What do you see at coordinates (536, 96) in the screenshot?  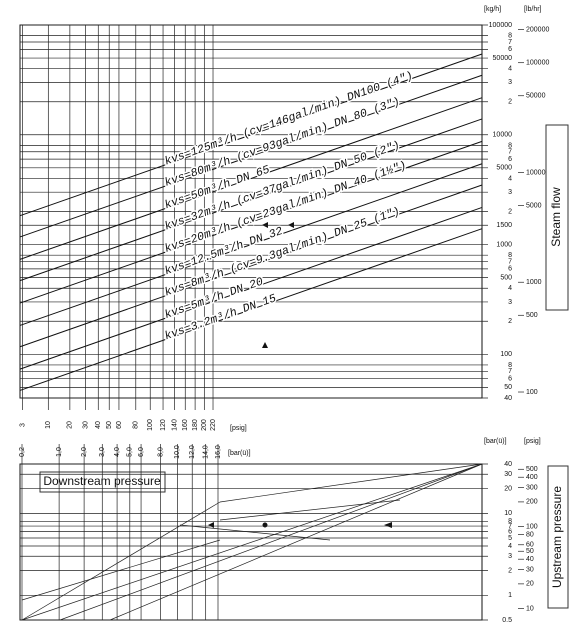 I see `y2-tick-label: 50000` at bounding box center [536, 96].